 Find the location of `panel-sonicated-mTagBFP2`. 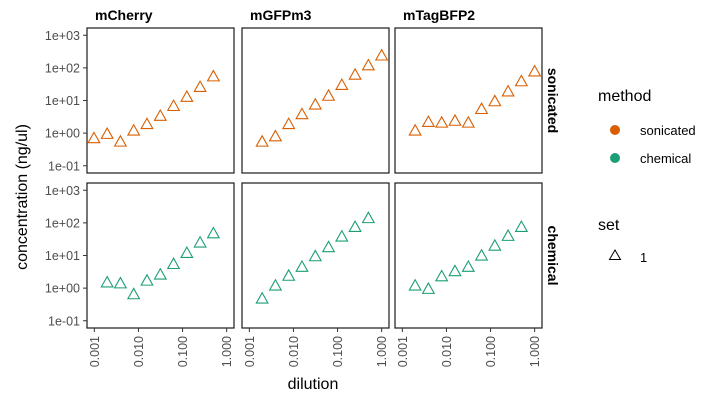

panel-sonicated-mTagBFP2 is located at coordinates (468, 100).